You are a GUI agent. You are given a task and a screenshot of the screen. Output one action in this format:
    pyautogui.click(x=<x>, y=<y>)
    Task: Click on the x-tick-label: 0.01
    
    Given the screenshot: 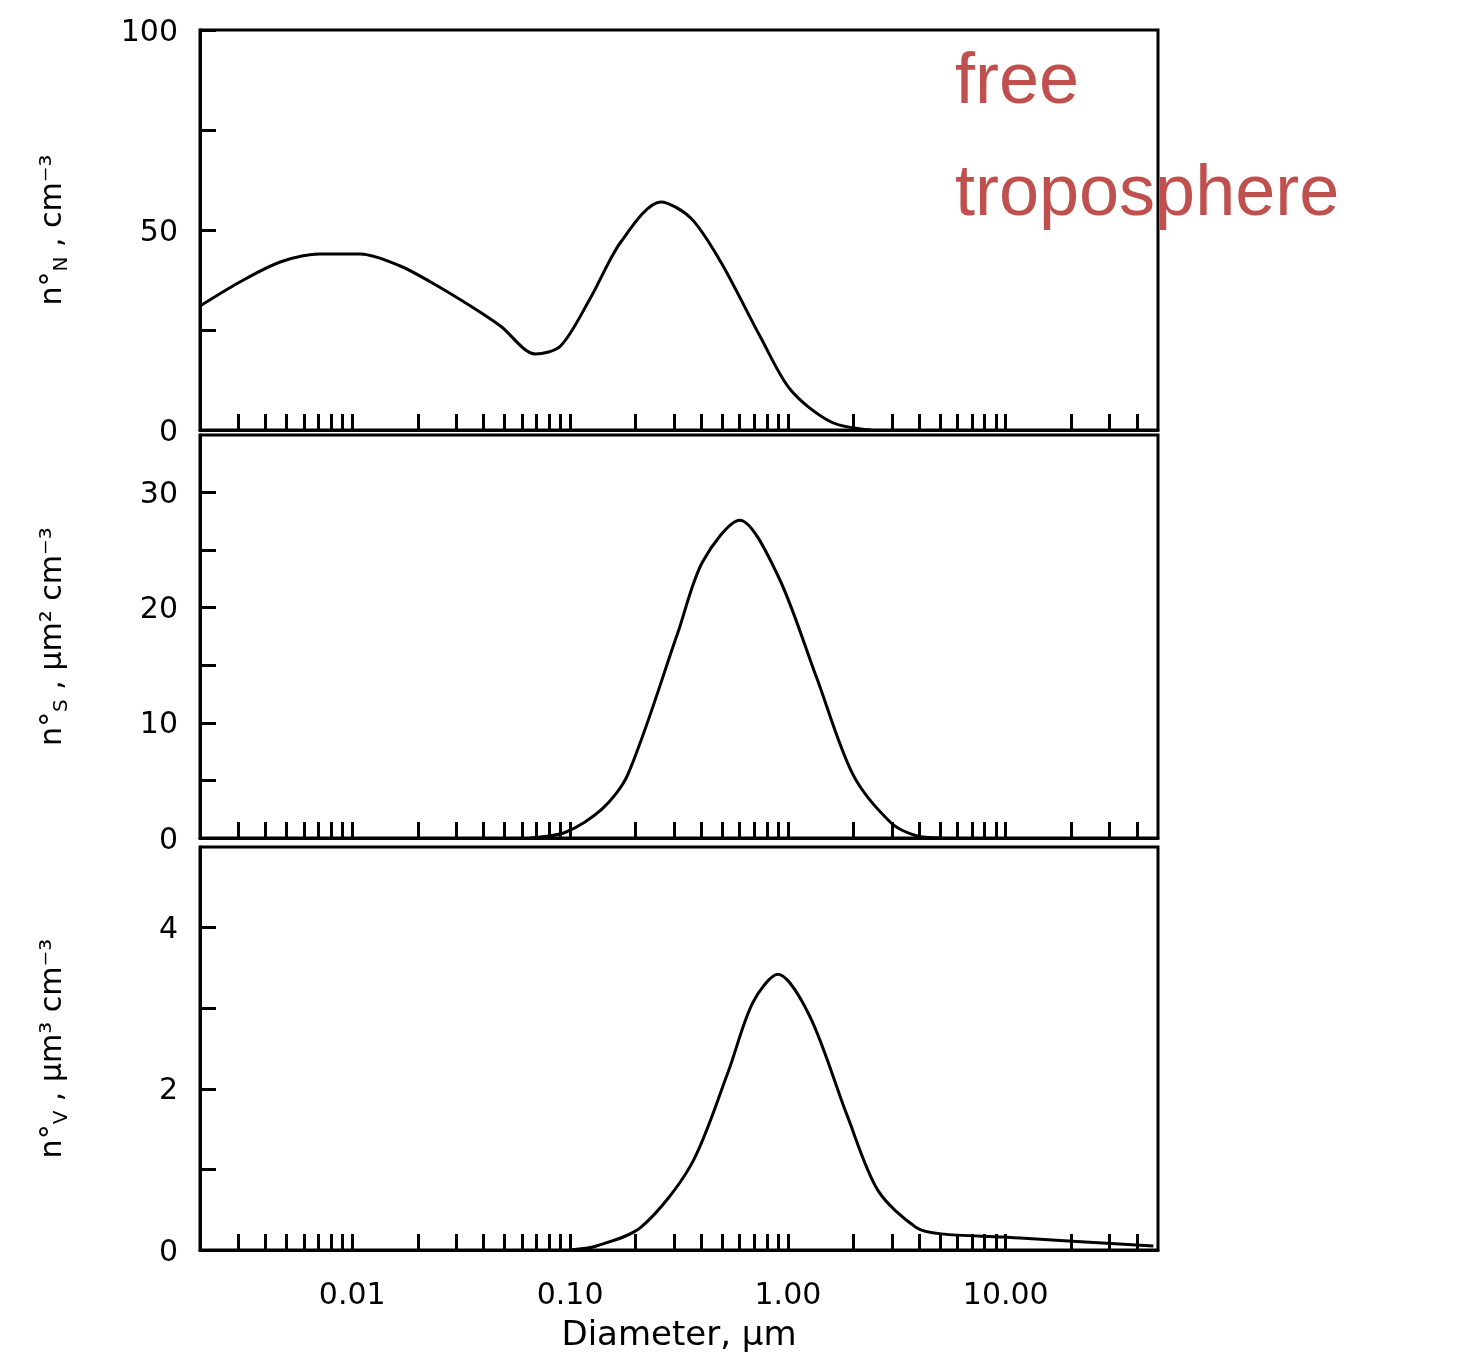 What is the action you would take?
    pyautogui.click(x=352, y=1293)
    